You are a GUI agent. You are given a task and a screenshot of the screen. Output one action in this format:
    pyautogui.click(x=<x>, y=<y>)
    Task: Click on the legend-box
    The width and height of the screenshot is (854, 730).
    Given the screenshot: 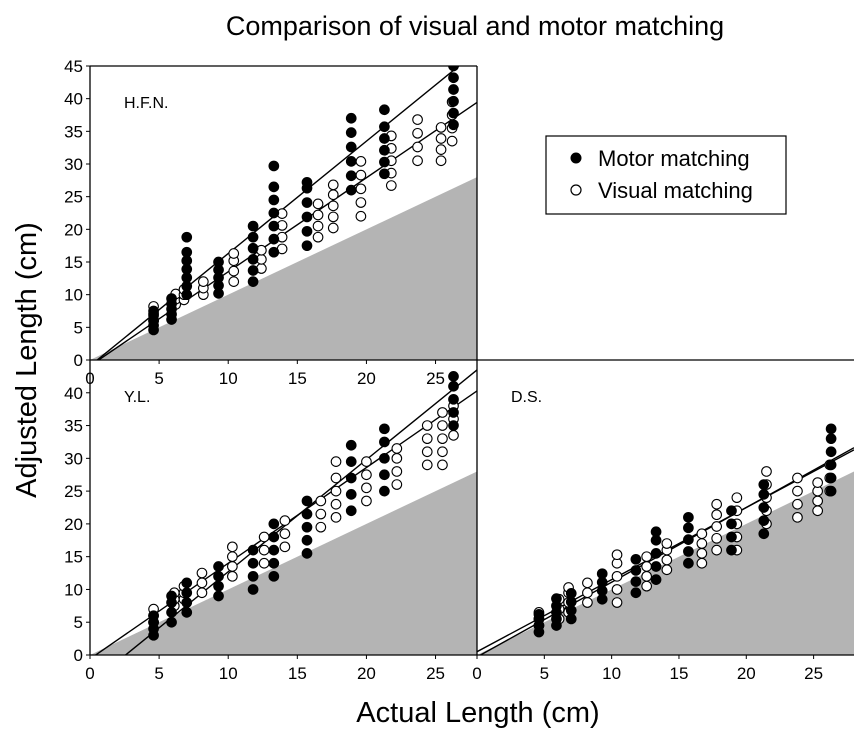 What is the action you would take?
    pyautogui.click(x=666, y=175)
    